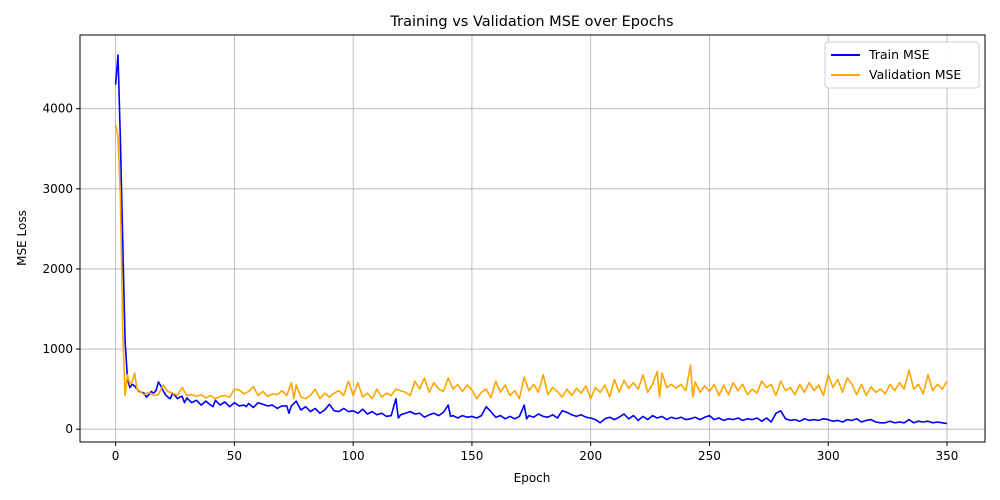 The image size is (1000, 500). What do you see at coordinates (69, 429) in the screenshot?
I see `y-tick-label: 0` at bounding box center [69, 429].